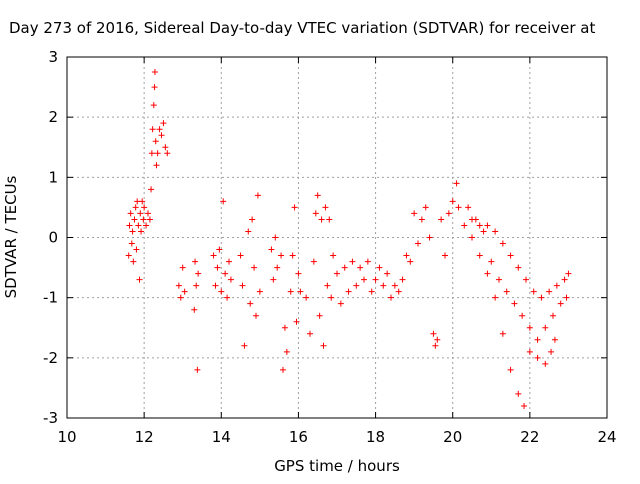  Describe the element at coordinates (221, 437) in the screenshot. I see `x-tick-label: 14` at that location.